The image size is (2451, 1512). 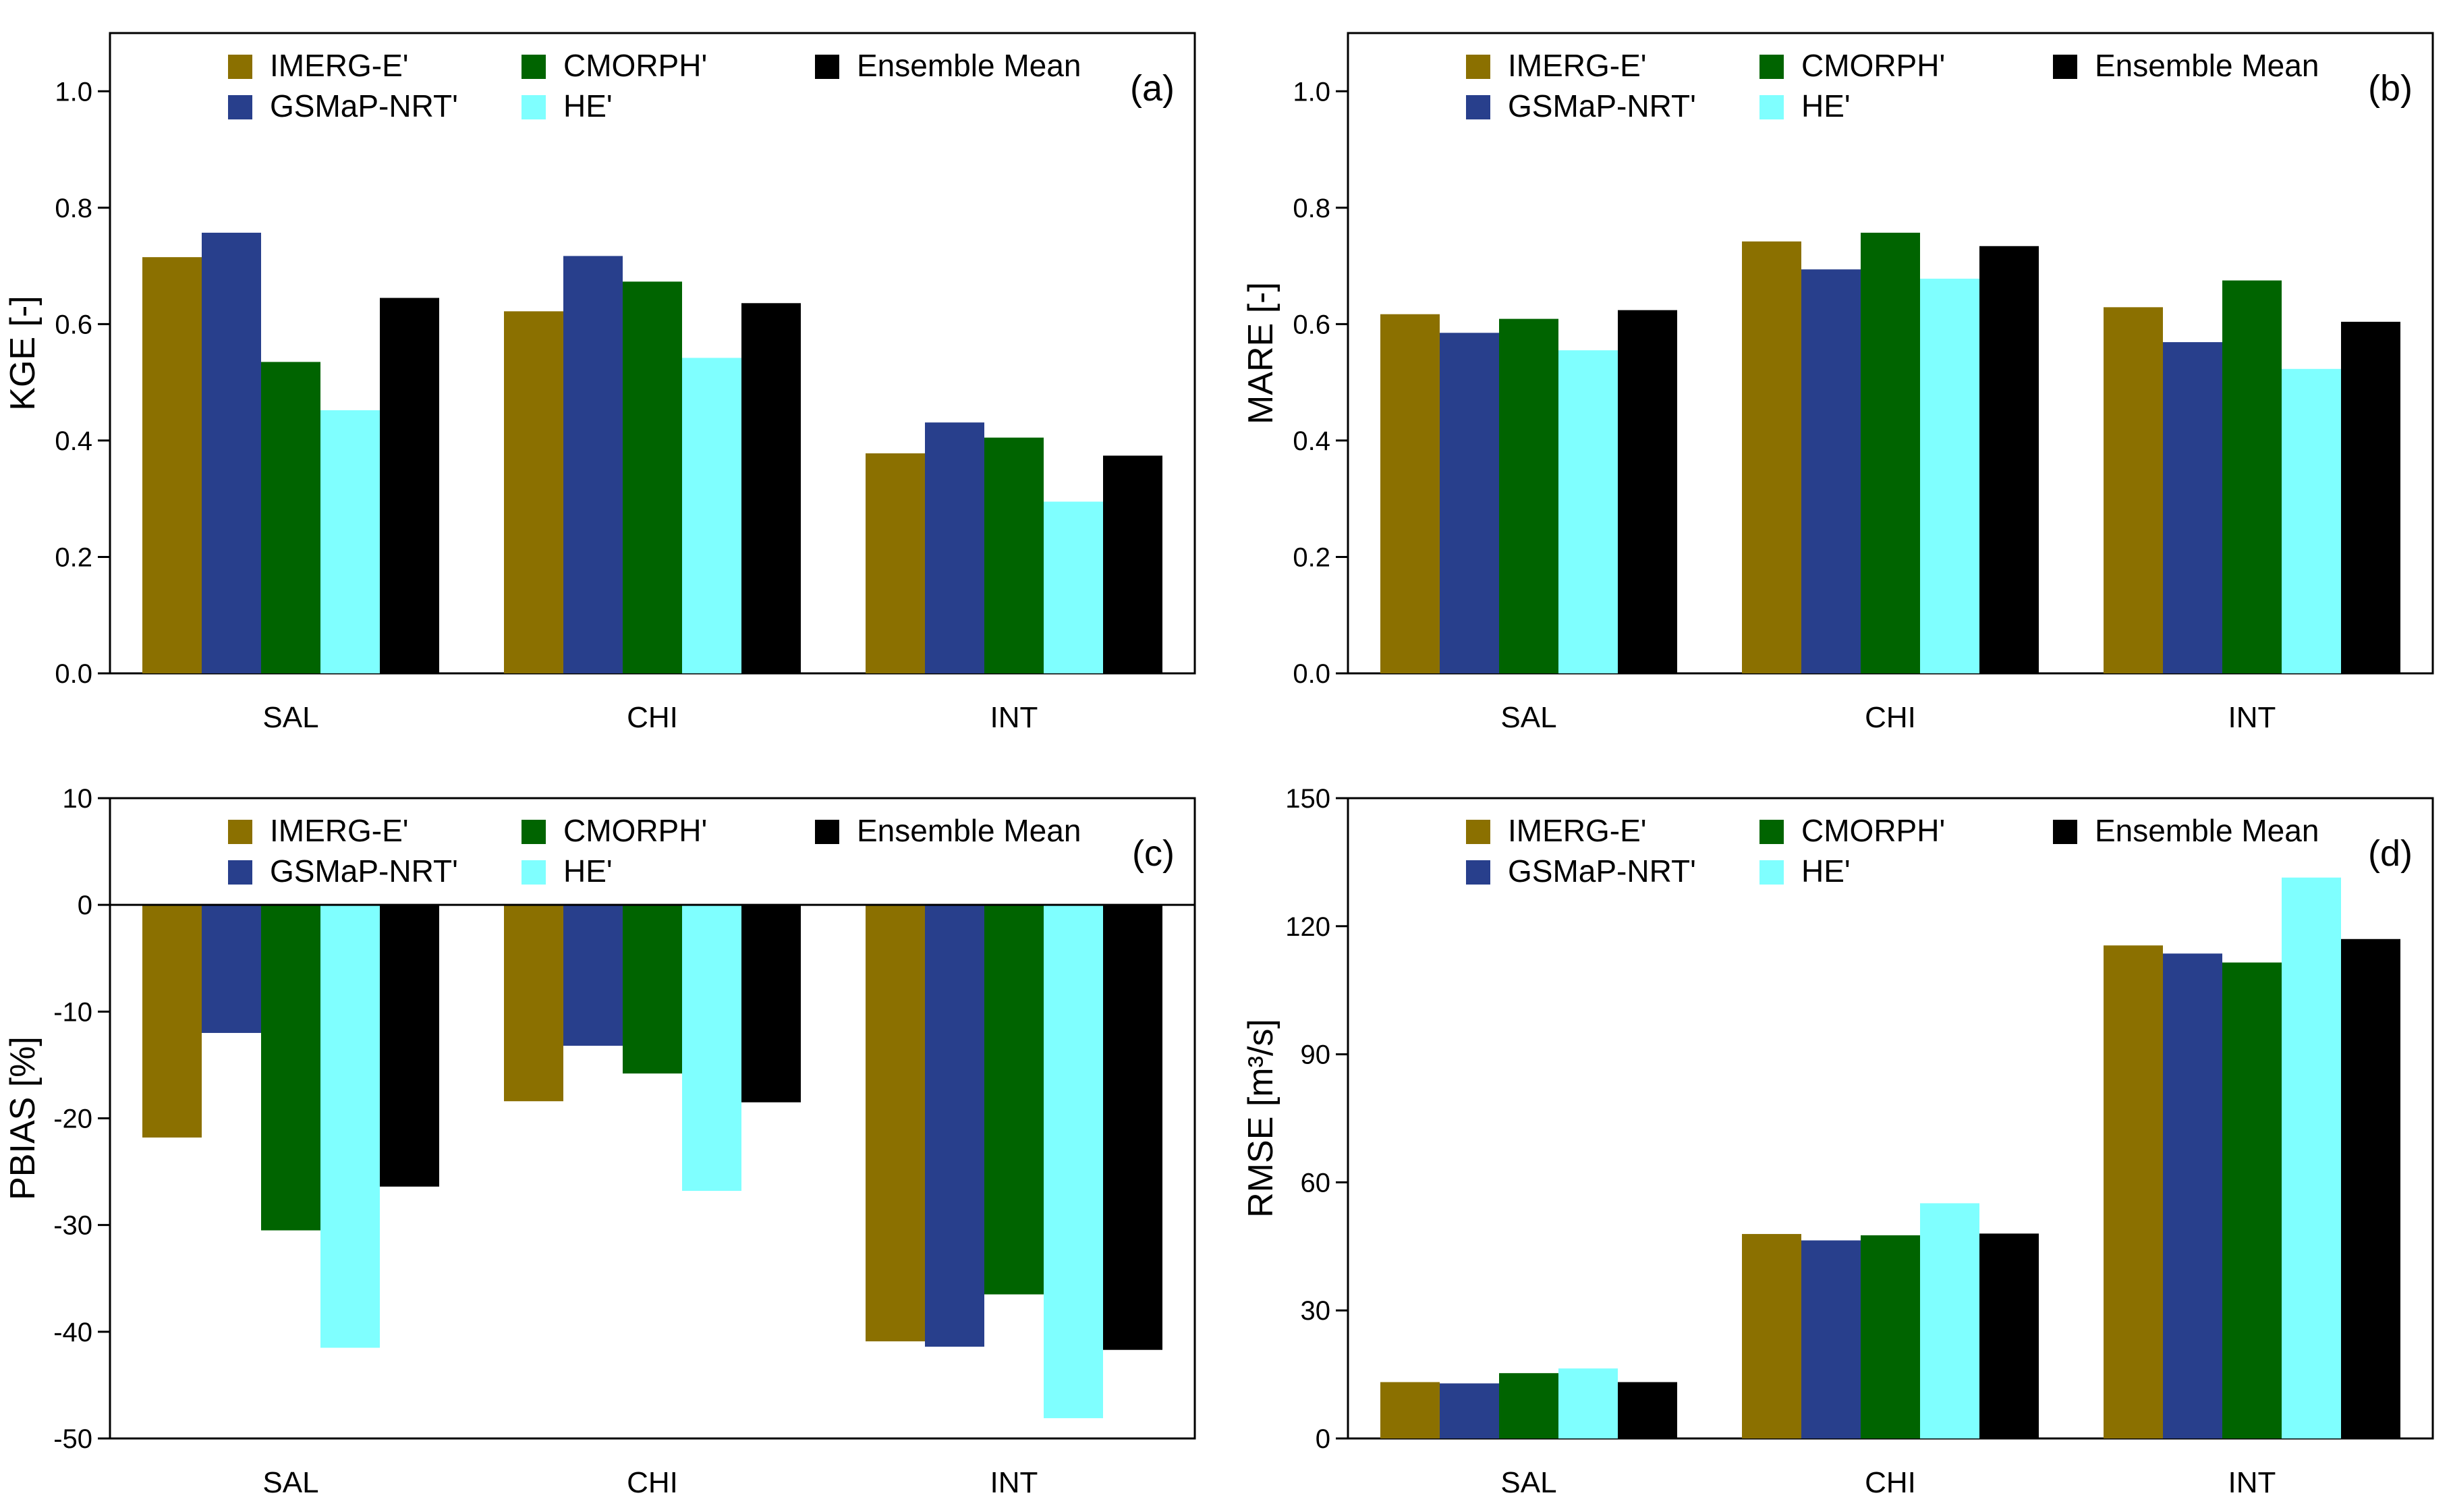 What do you see at coordinates (1311, 557) in the screenshot?
I see `y-tick-label: 0.2` at bounding box center [1311, 557].